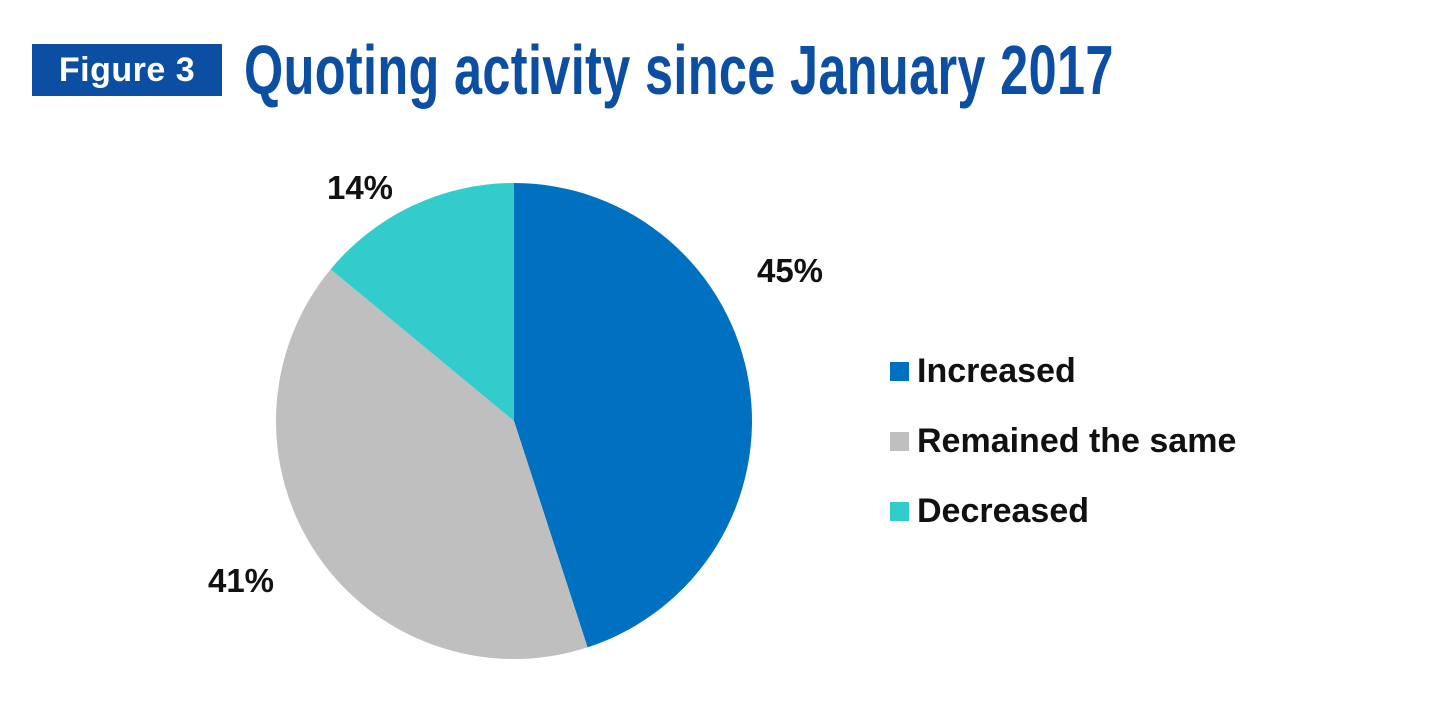 Image resolution: width=1435 pixels, height=712 pixels. What do you see at coordinates (1077, 440) in the screenshot?
I see `legend-label-remained-the-same: Remained the same` at bounding box center [1077, 440].